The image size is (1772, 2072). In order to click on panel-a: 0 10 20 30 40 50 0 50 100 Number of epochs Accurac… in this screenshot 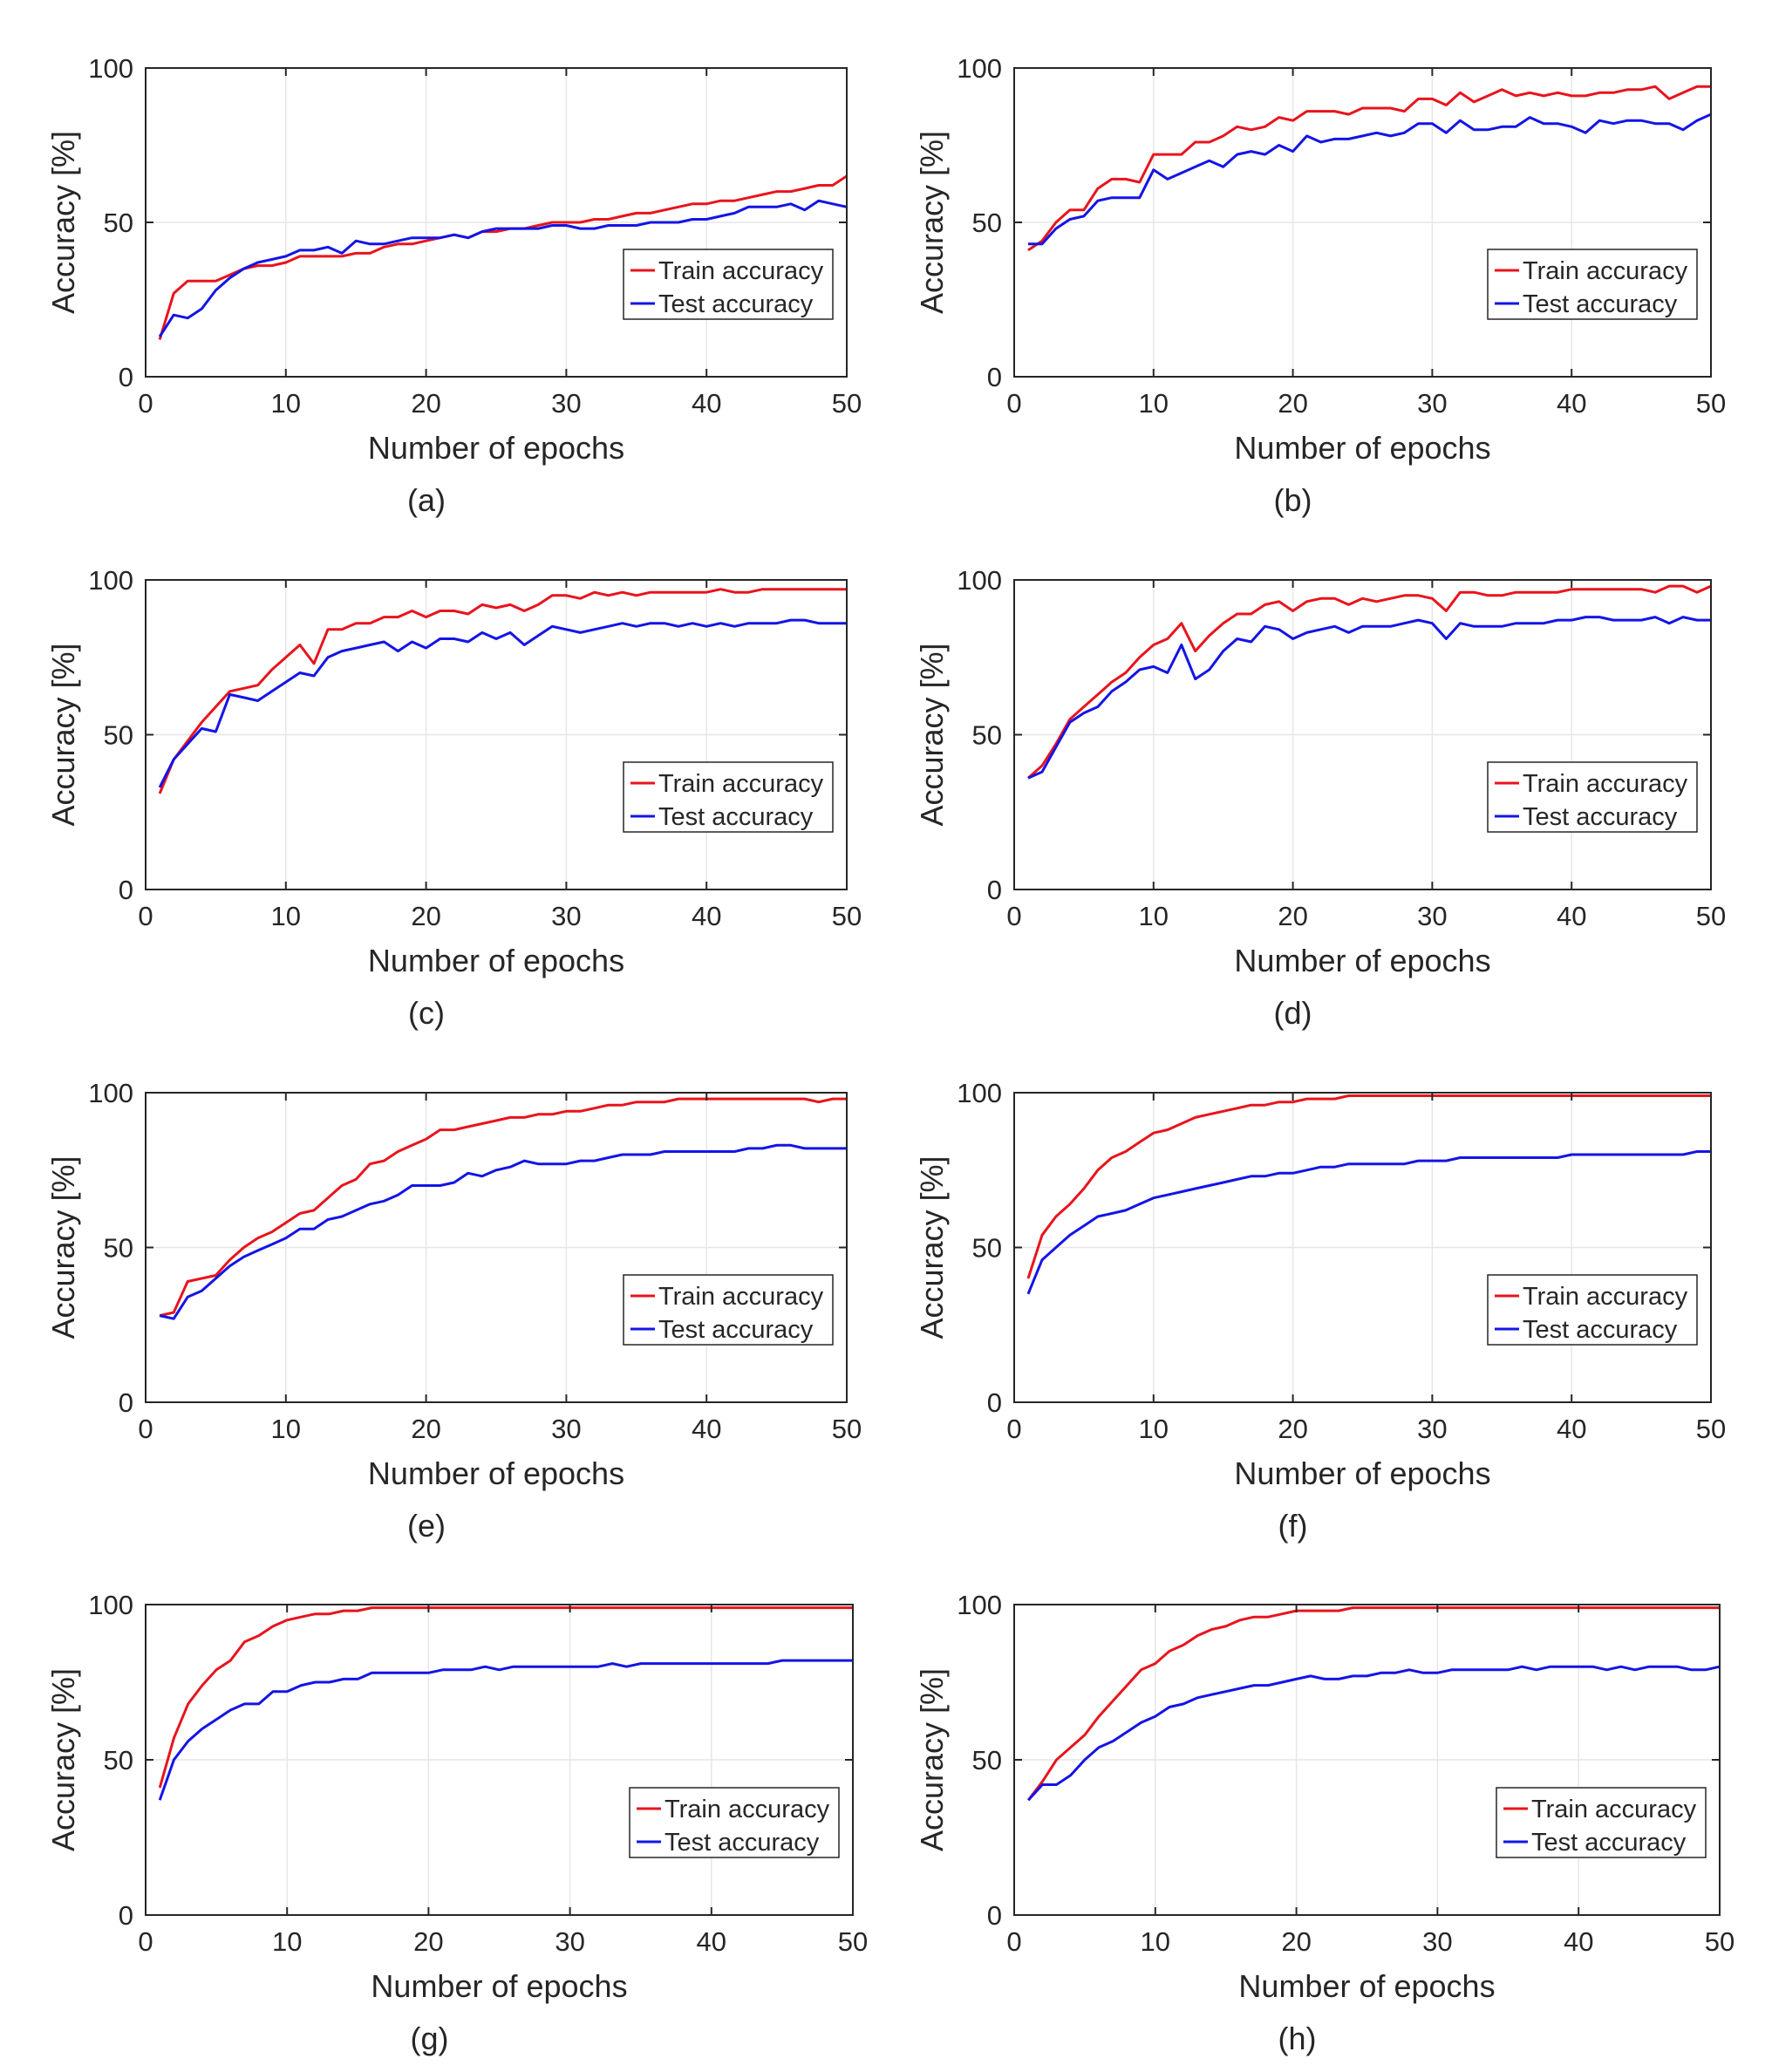, I will do `click(453, 285)`.